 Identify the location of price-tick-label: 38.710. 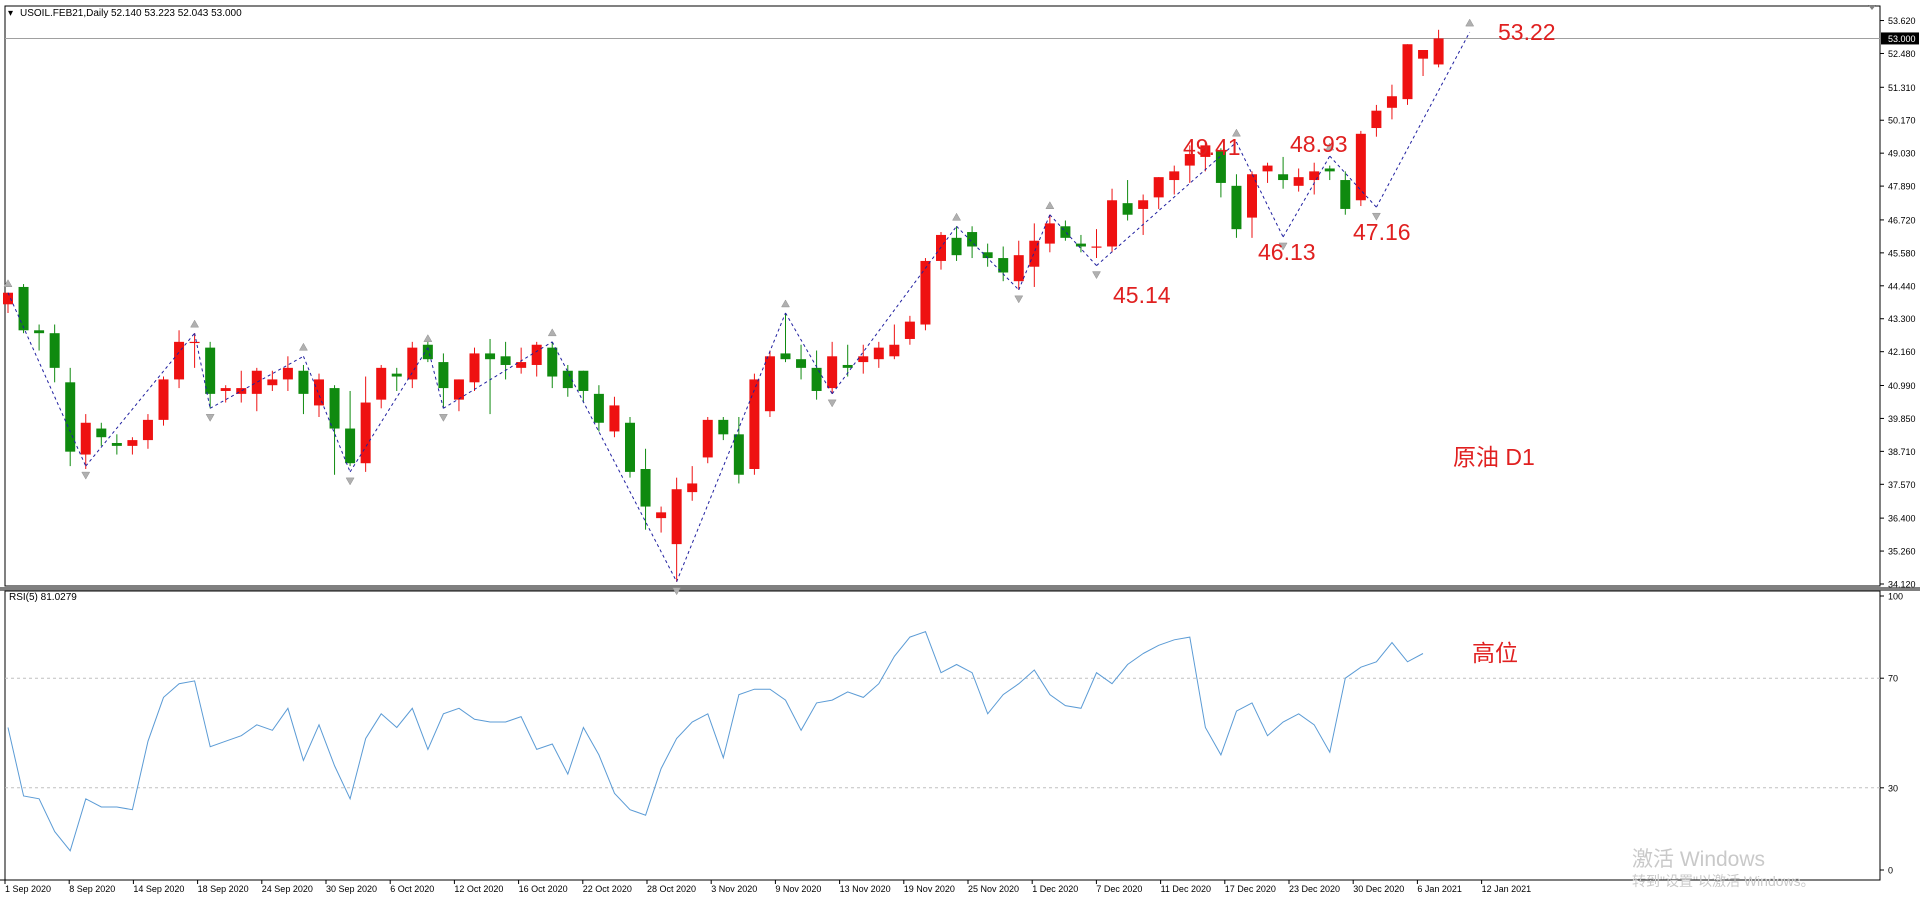
(1902, 452).